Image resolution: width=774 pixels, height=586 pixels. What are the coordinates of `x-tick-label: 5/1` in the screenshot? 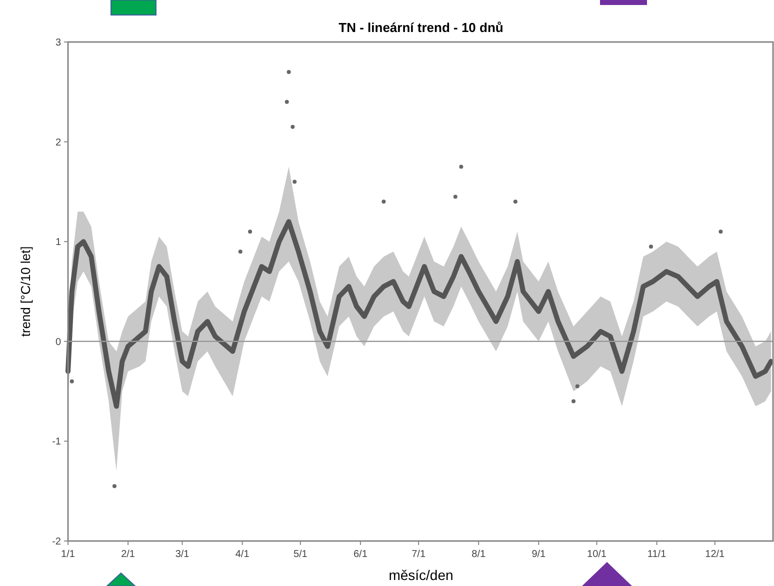 It's located at (300, 554).